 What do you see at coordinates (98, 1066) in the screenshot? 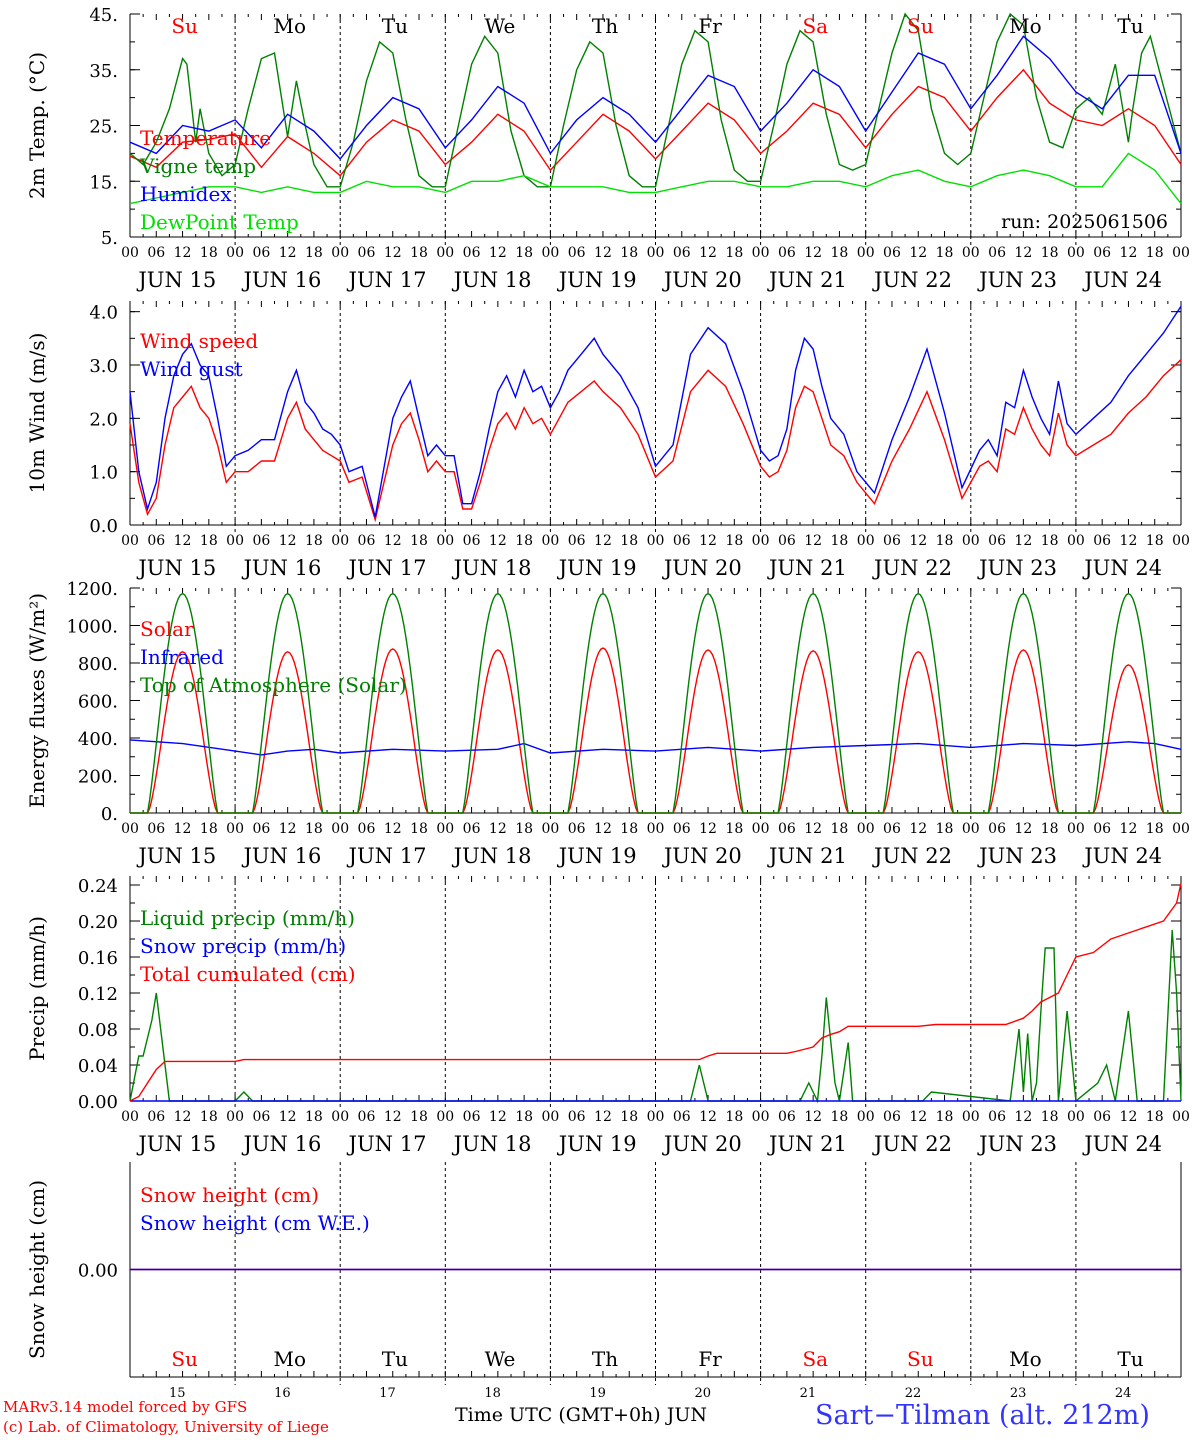
I see `y-tick-label: 0.04` at bounding box center [98, 1066].